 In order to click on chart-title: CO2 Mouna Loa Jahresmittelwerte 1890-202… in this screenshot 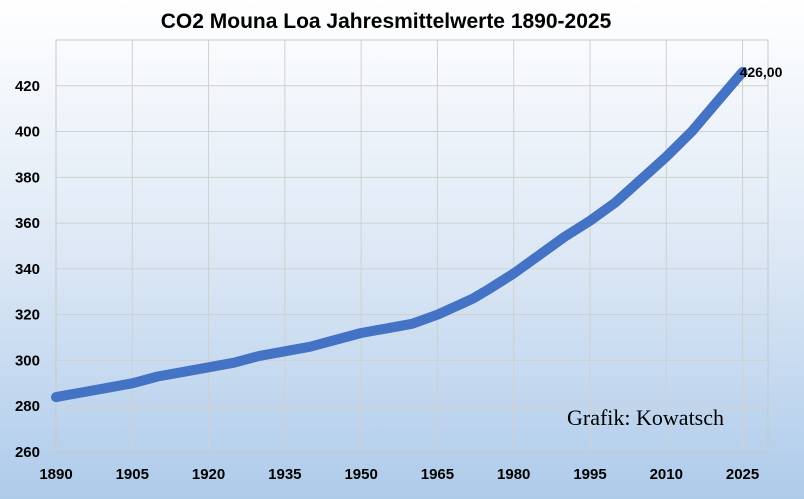, I will do `click(386, 21)`.